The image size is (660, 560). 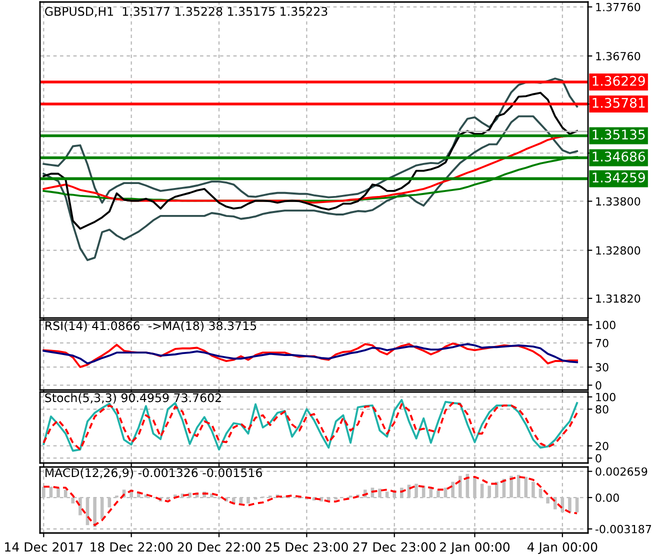 I want to click on ref-line-label: 1.35781, so click(x=618, y=103).